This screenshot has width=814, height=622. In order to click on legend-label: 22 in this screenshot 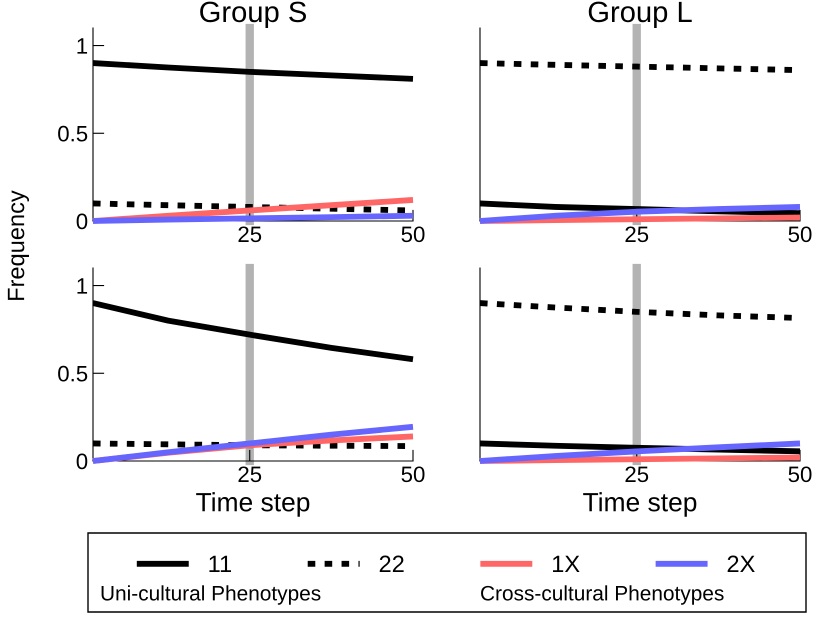, I will do `click(392, 564)`.